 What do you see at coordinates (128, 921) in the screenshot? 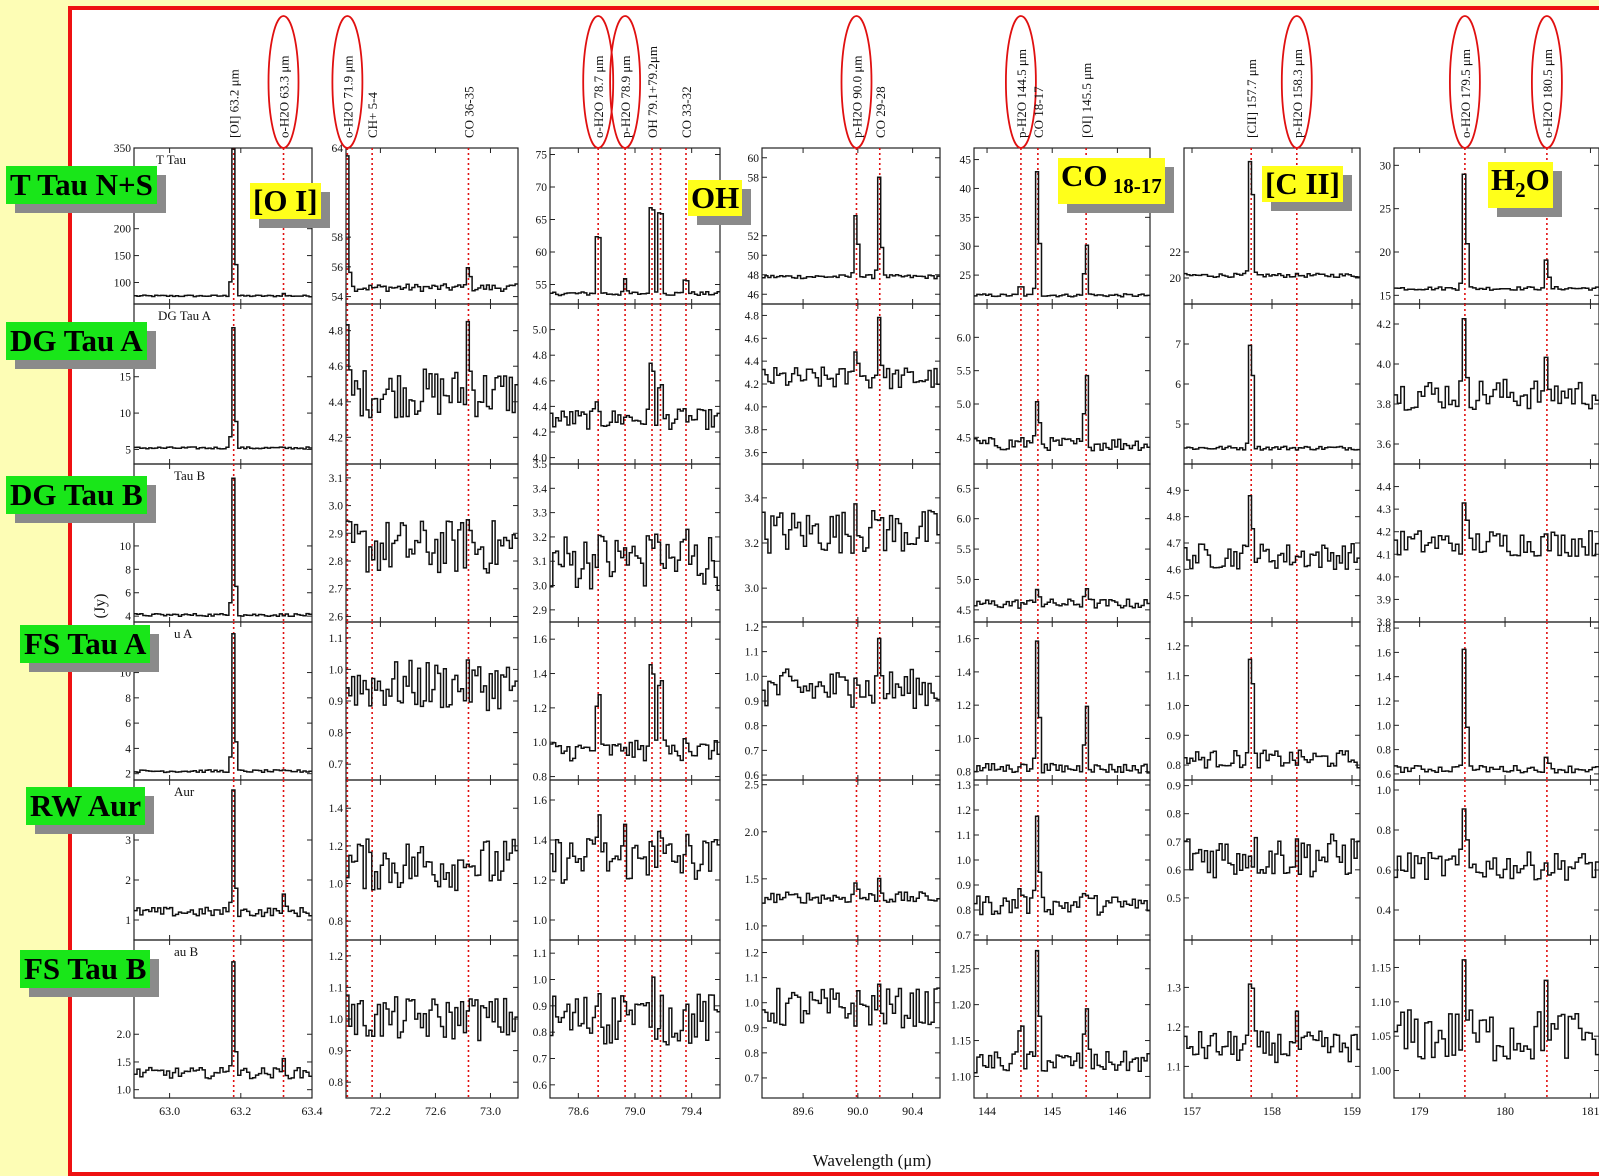
I see `y-tick-label: 1` at bounding box center [128, 921].